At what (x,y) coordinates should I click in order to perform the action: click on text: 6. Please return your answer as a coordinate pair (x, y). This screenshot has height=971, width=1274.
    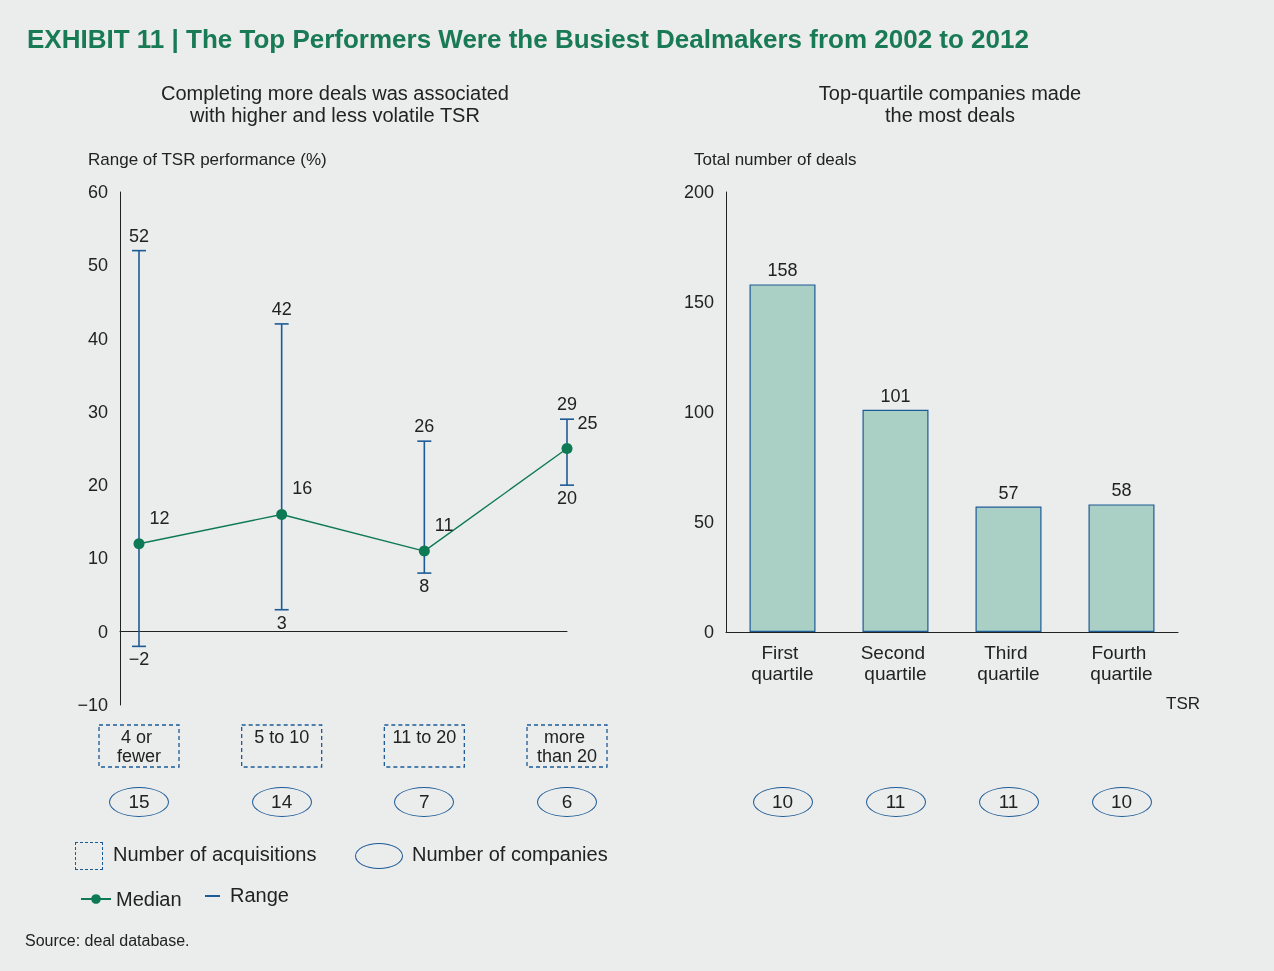
    Looking at the image, I should click on (567, 802).